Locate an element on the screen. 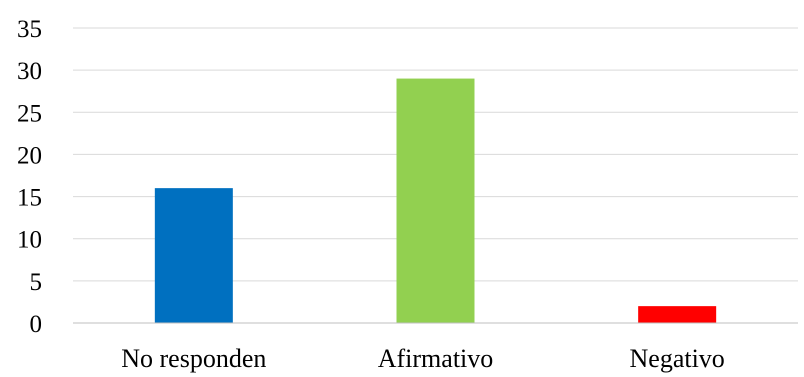  x-axis-labels: No responden Afirmativo Negativo is located at coordinates (423, 358).